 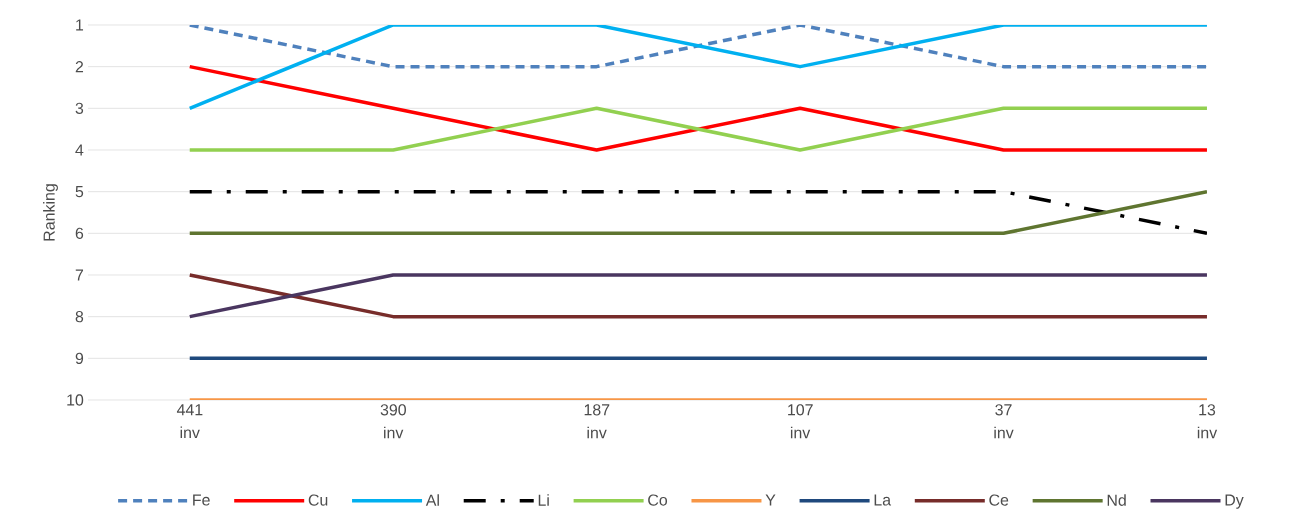 I want to click on y-tick-label: 1, so click(x=80, y=25).